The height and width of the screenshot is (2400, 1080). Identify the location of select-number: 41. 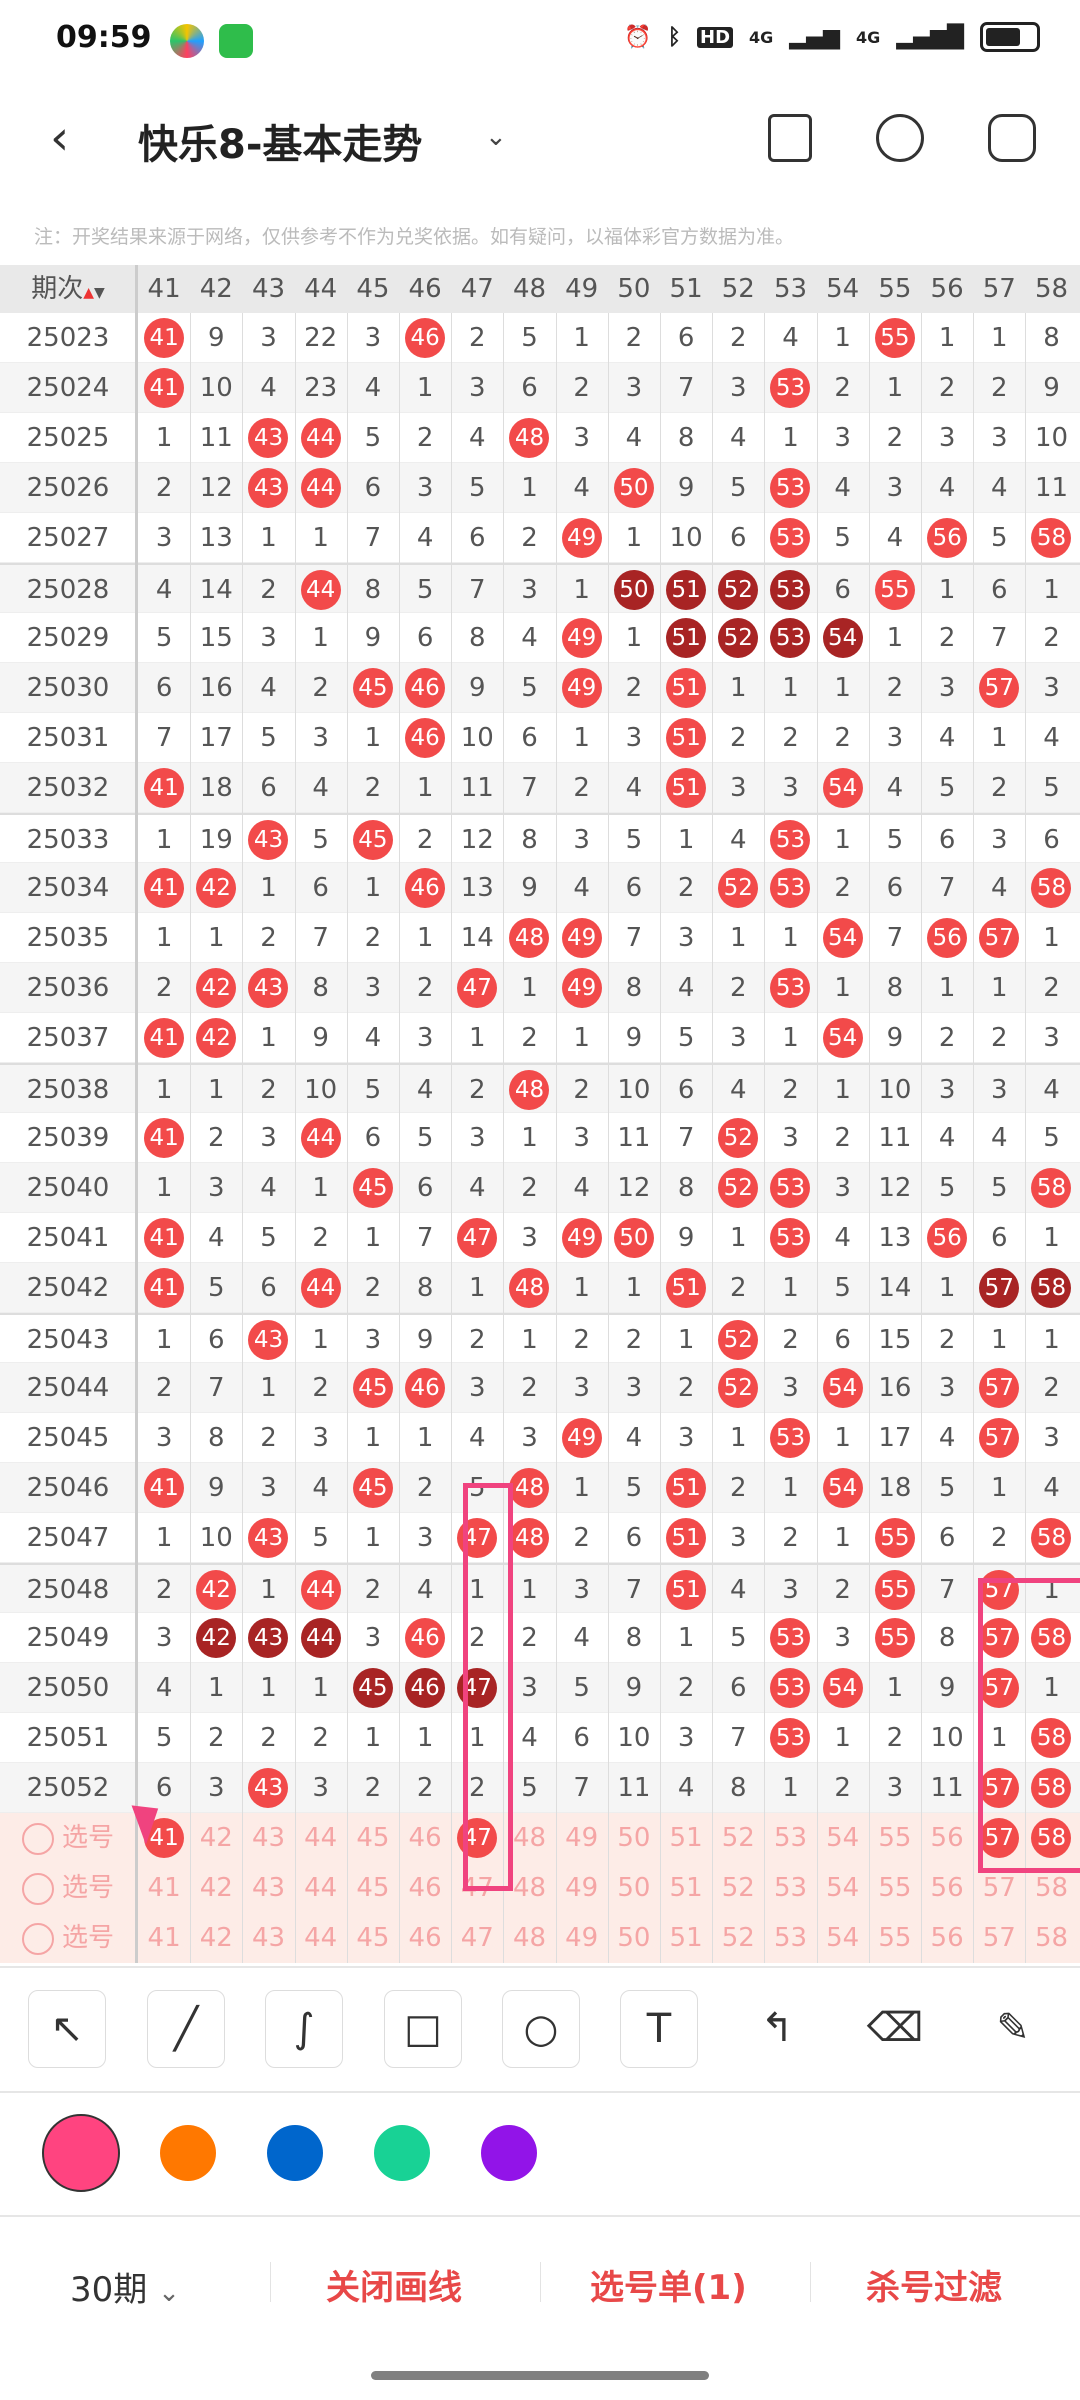
(164, 1888).